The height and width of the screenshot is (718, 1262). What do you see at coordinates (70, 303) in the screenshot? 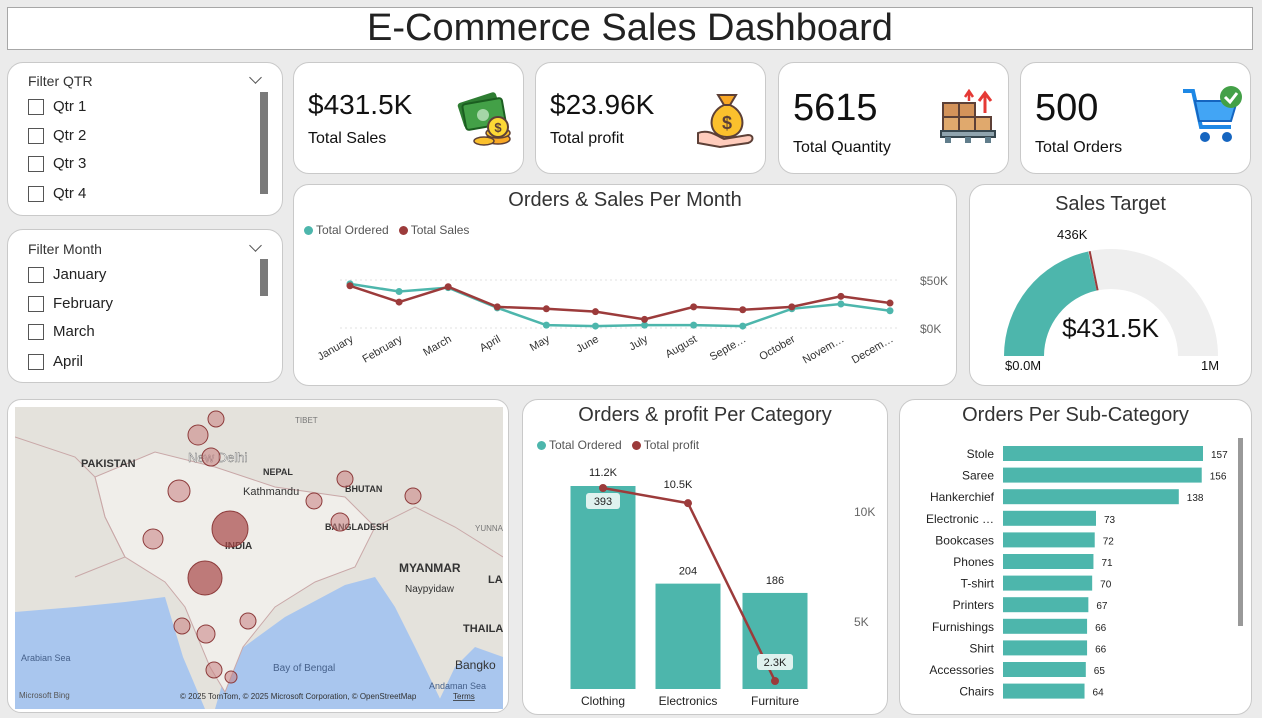
I see `month-option: February` at bounding box center [70, 303].